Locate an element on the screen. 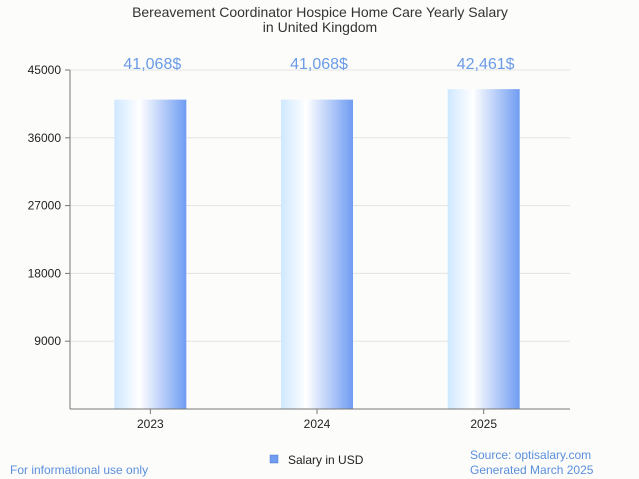  y-tick-label-18000: 18000 is located at coordinates (45, 273).